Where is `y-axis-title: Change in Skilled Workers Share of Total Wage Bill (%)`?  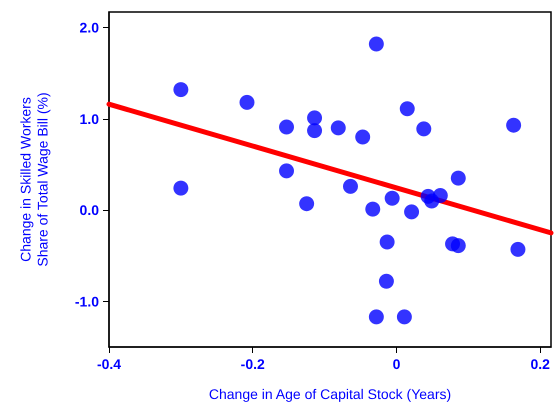 y-axis-title: Change in Skilled Workers Share of Total Wage Bill (%) is located at coordinates (34, 179).